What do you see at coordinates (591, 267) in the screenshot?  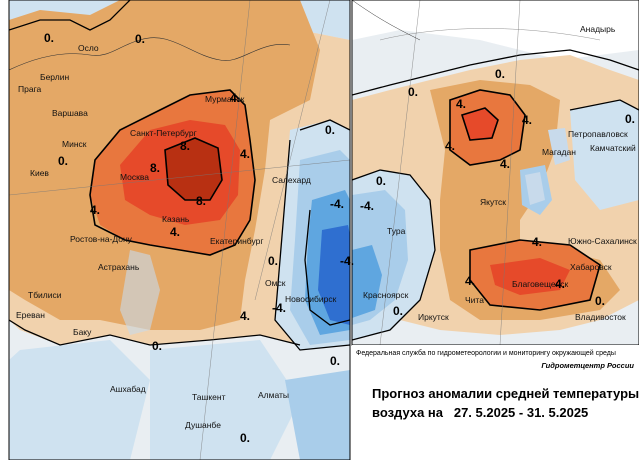 I see `city-khabarovsk: Хабаровск` at bounding box center [591, 267].